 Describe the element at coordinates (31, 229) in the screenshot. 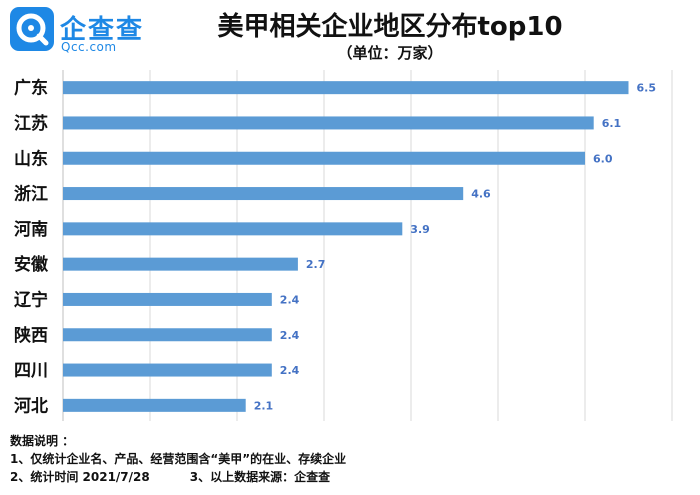

I see `category-label-5: 河南` at that location.